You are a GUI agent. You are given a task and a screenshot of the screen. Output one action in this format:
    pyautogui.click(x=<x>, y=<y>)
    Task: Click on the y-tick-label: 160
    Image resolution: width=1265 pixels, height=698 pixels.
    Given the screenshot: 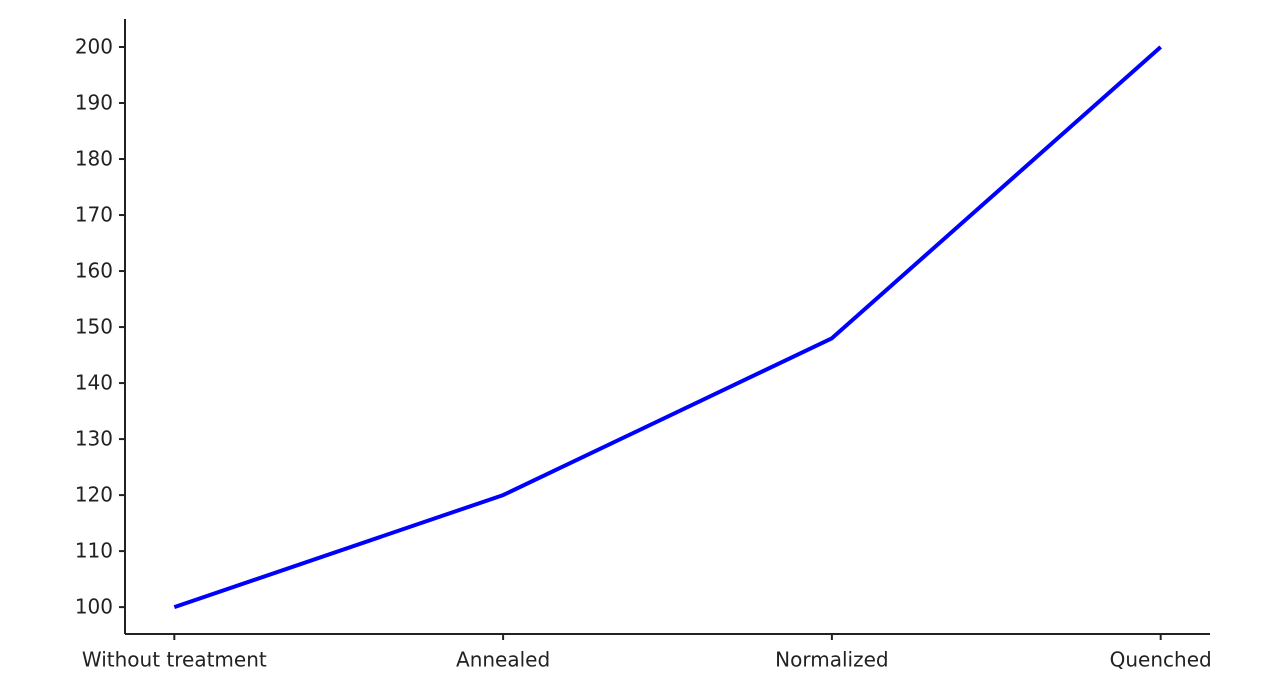 What is the action you would take?
    pyautogui.click(x=94, y=271)
    